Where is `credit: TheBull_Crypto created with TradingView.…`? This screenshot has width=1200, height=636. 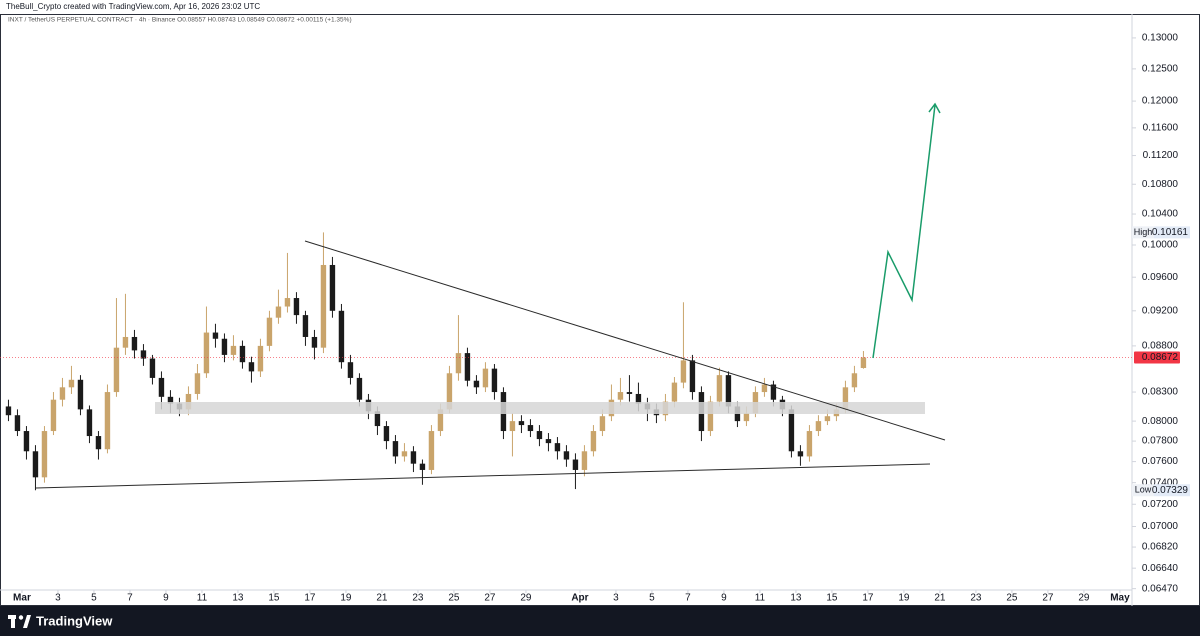 credit: TheBull_Crypto created with TradingView.… is located at coordinates (133, 6).